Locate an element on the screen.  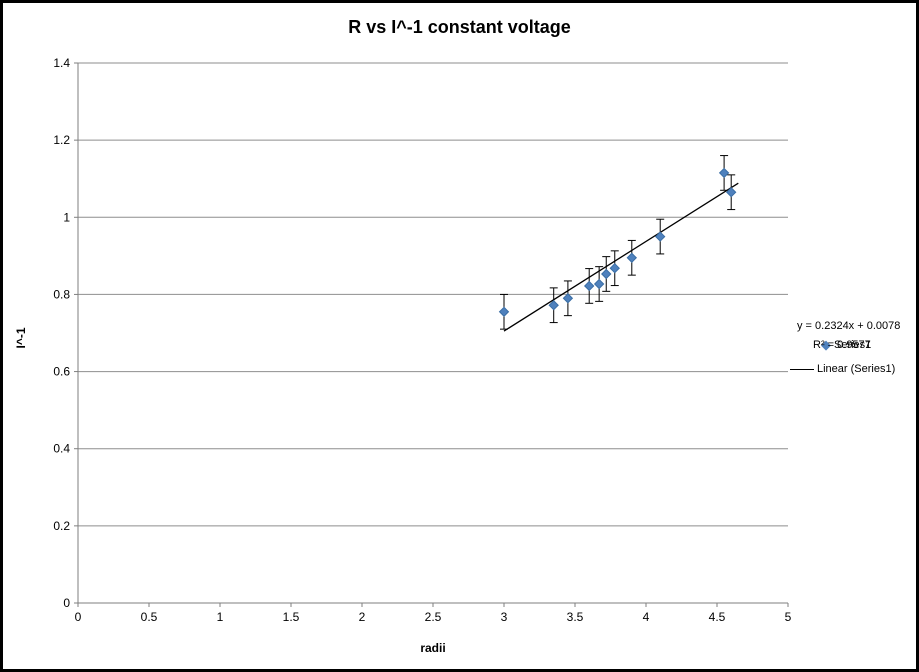
trendline-r-squared-label: R² = 0.9577 is located at coordinates (842, 345).